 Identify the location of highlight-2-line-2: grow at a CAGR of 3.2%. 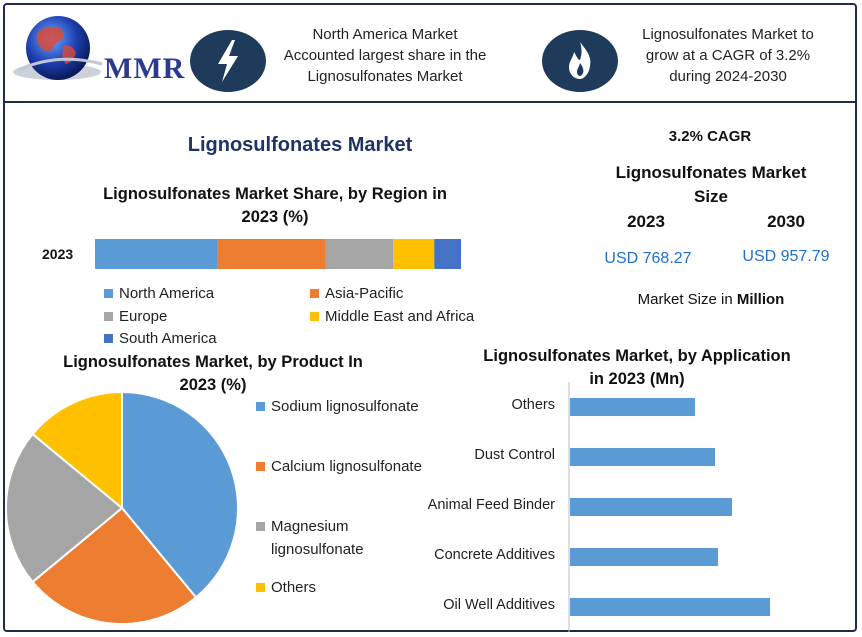
(728, 55).